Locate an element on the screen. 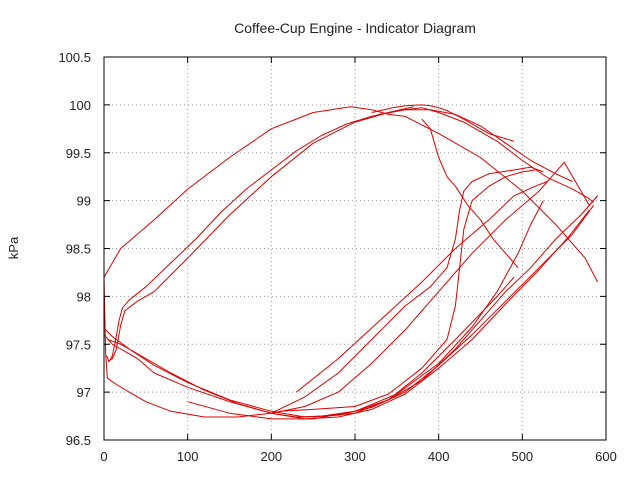  x-tick-labels: 0 100 200 300 400 500 600 is located at coordinates (358, 456).